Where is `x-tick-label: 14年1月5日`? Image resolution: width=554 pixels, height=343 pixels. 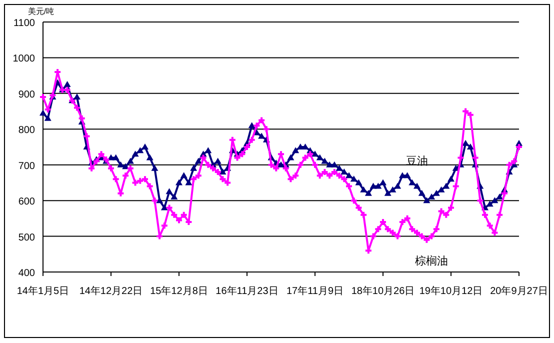 x-tick-label: 14年1月5日 is located at coordinates (43, 291).